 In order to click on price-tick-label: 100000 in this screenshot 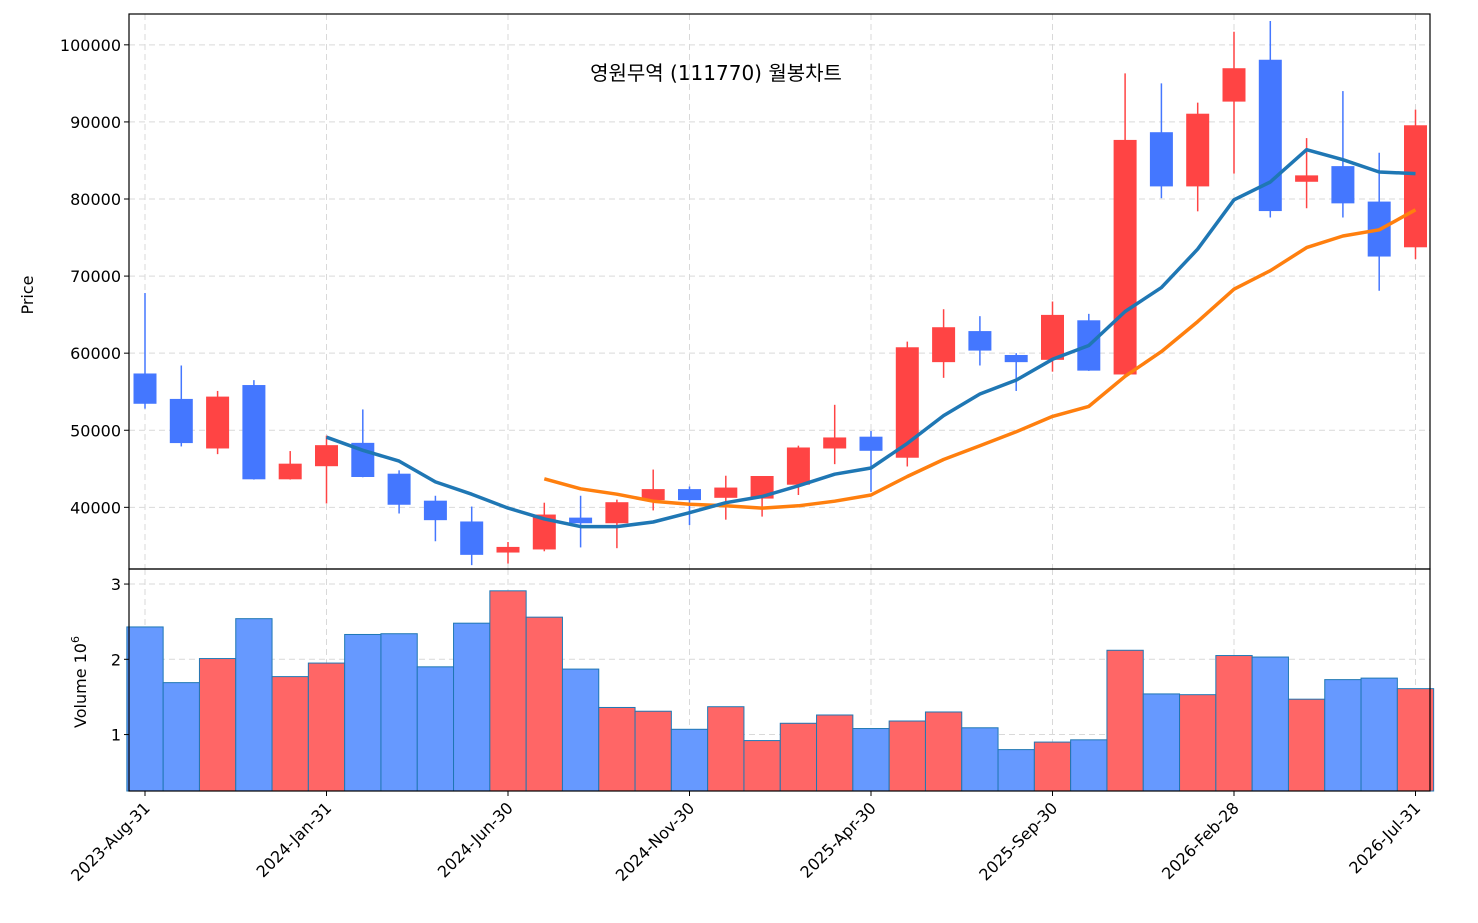, I will do `click(90, 45)`.